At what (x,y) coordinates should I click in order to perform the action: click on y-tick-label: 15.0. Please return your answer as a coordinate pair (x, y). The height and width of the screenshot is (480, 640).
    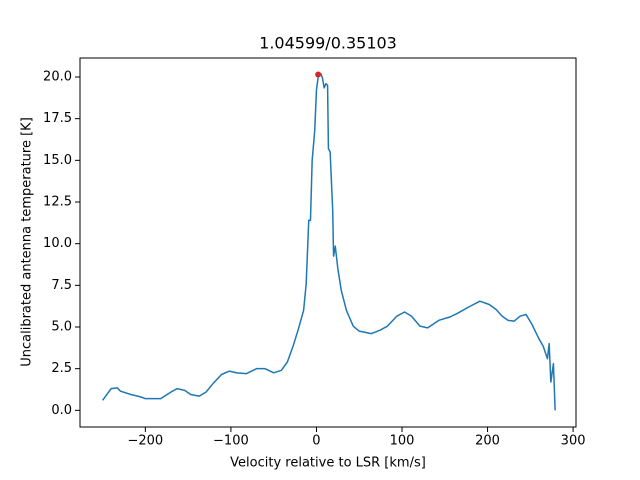
    Looking at the image, I should click on (57, 160).